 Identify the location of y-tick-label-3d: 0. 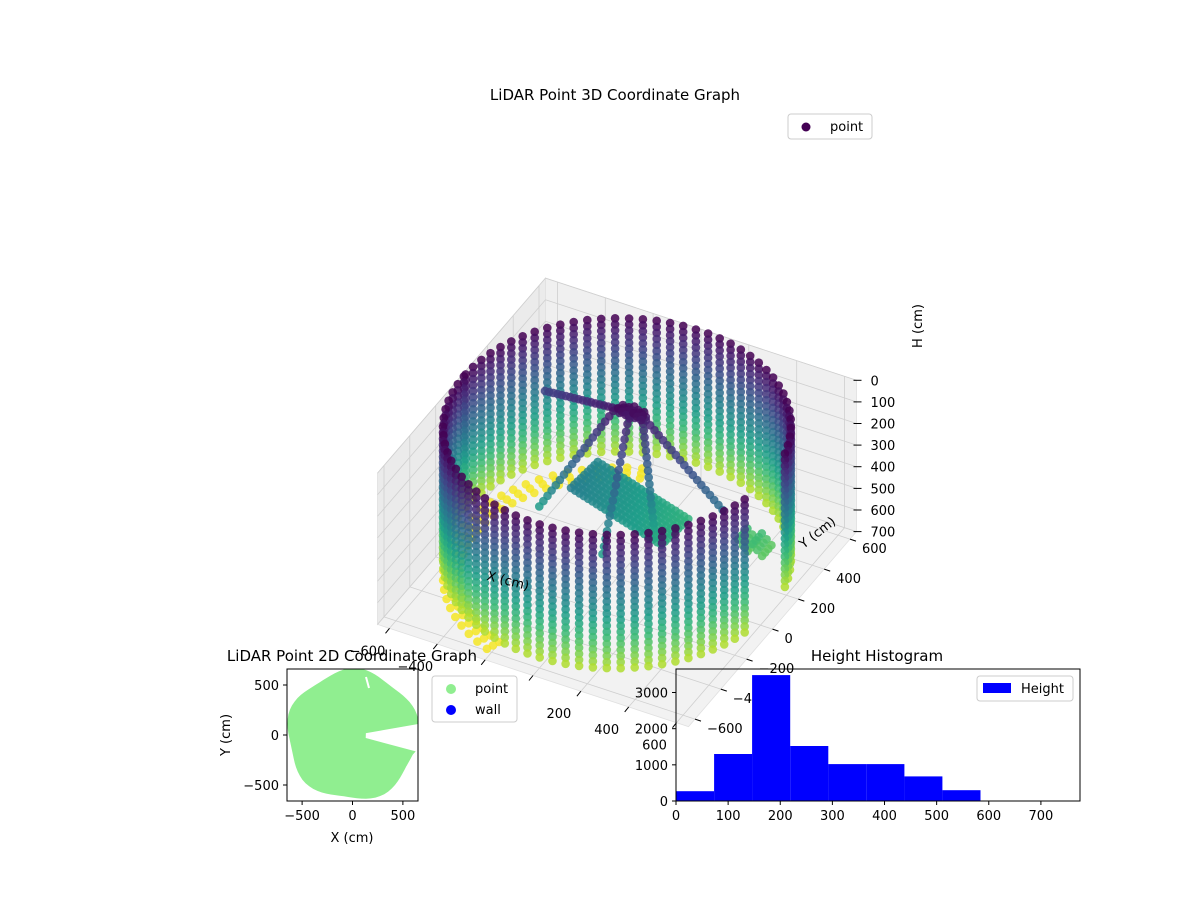
(788, 639).